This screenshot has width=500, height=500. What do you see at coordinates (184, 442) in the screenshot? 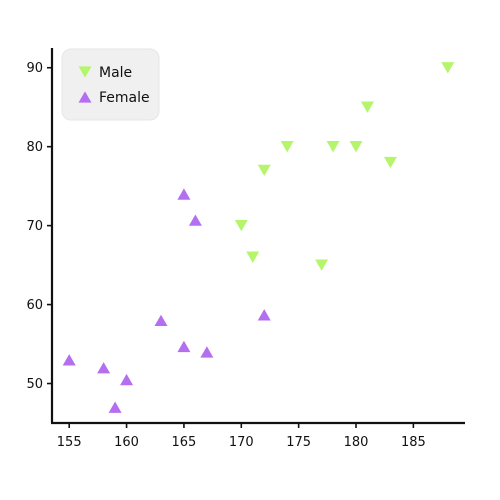
I see `x-tick-label: 165` at bounding box center [184, 442].